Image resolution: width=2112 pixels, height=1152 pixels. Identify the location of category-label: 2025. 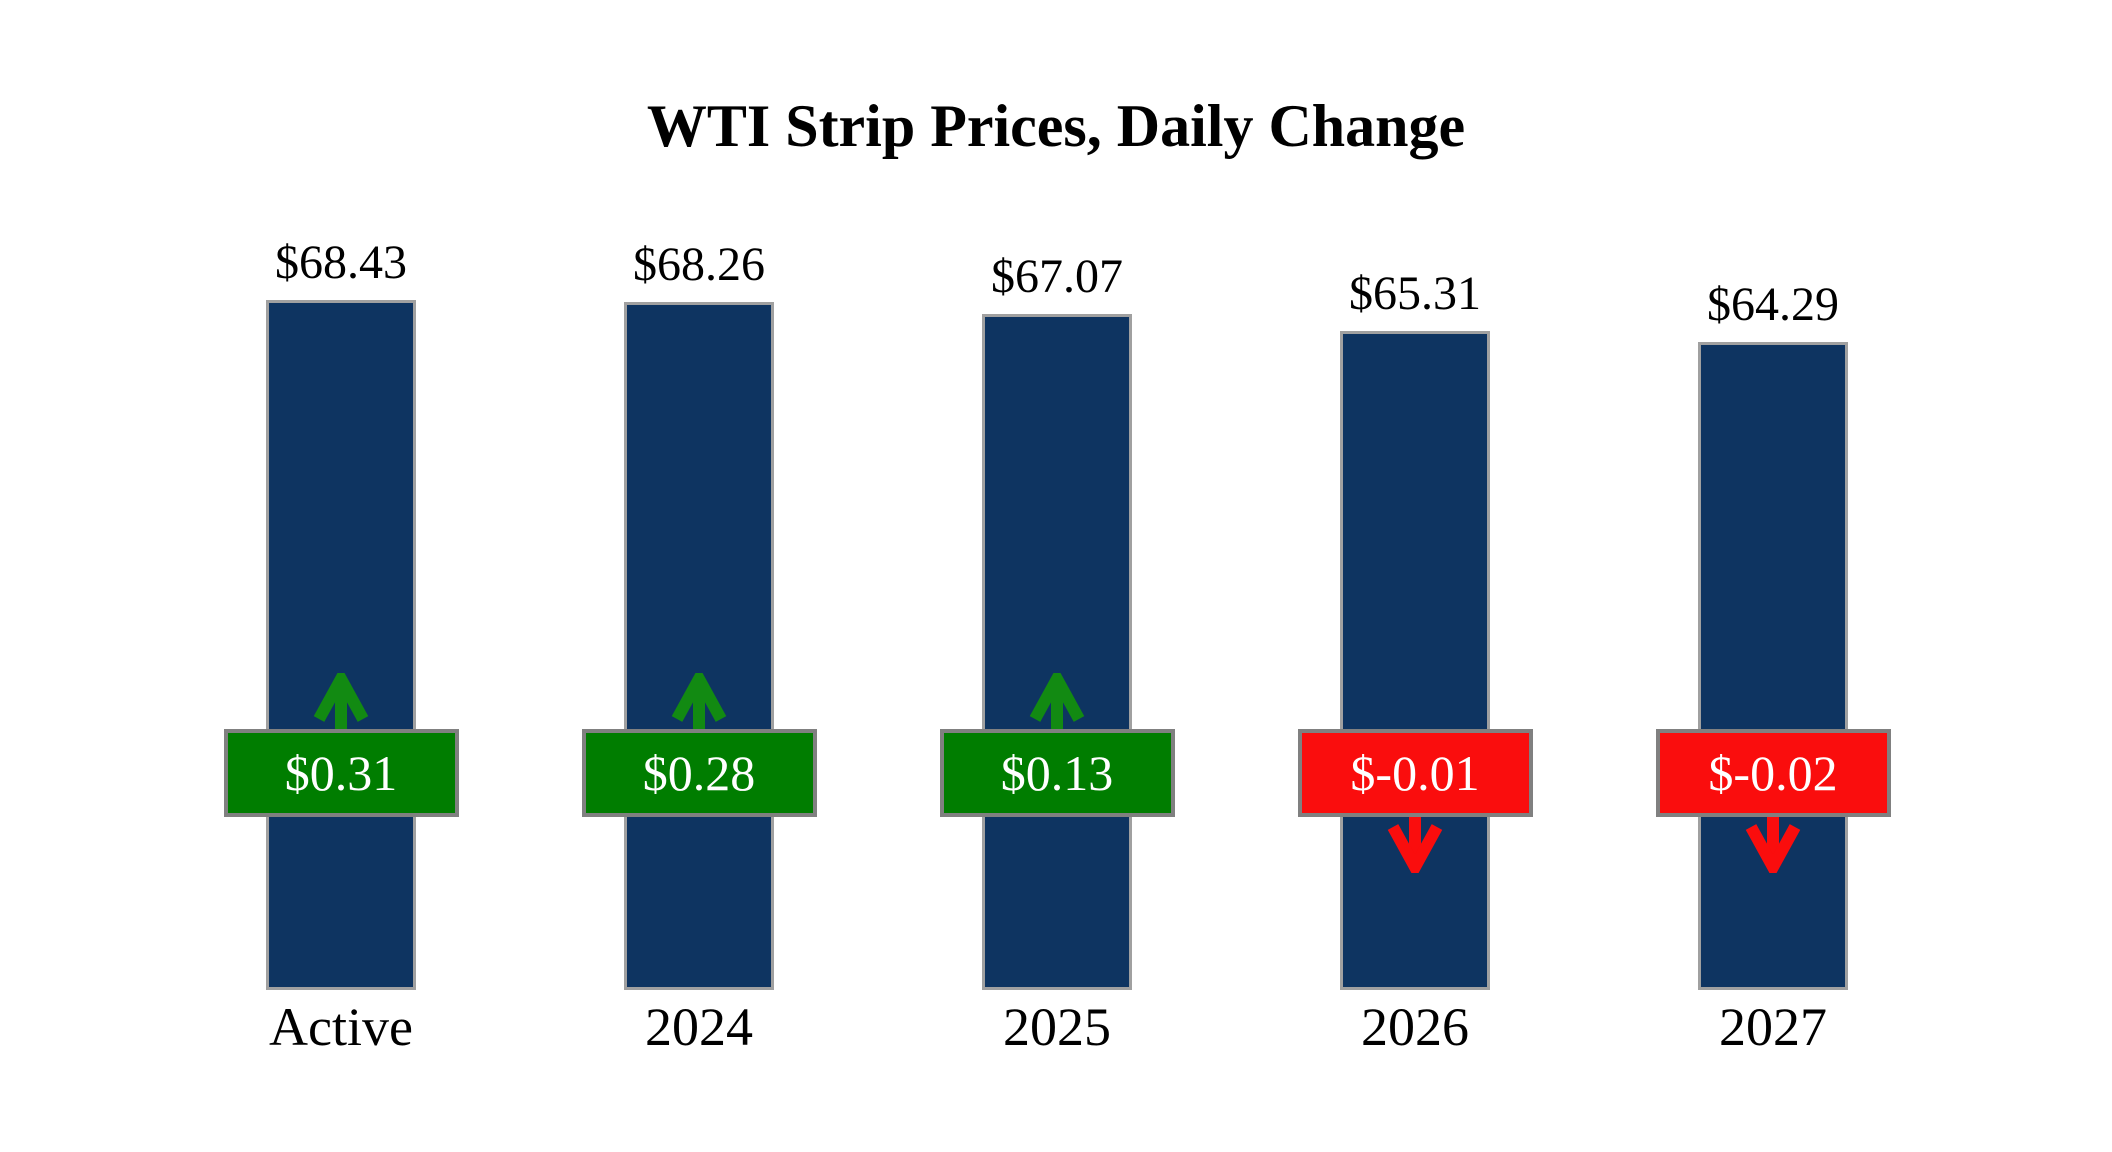
(1057, 1027).